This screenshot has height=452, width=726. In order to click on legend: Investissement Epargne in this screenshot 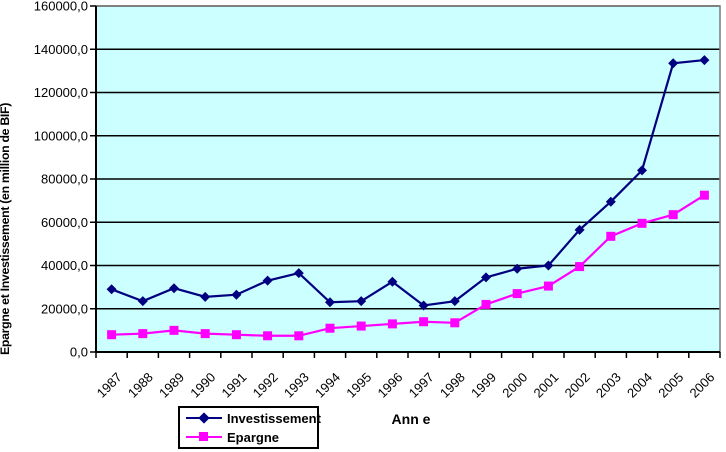, I will do `click(249, 427)`.